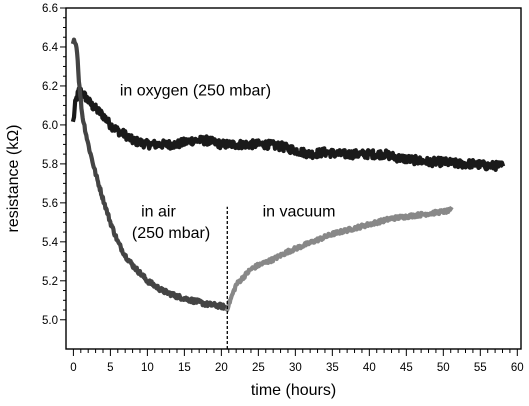 This screenshot has height=406, width=529. I want to click on y-tick-label: 6.2, so click(50, 87).